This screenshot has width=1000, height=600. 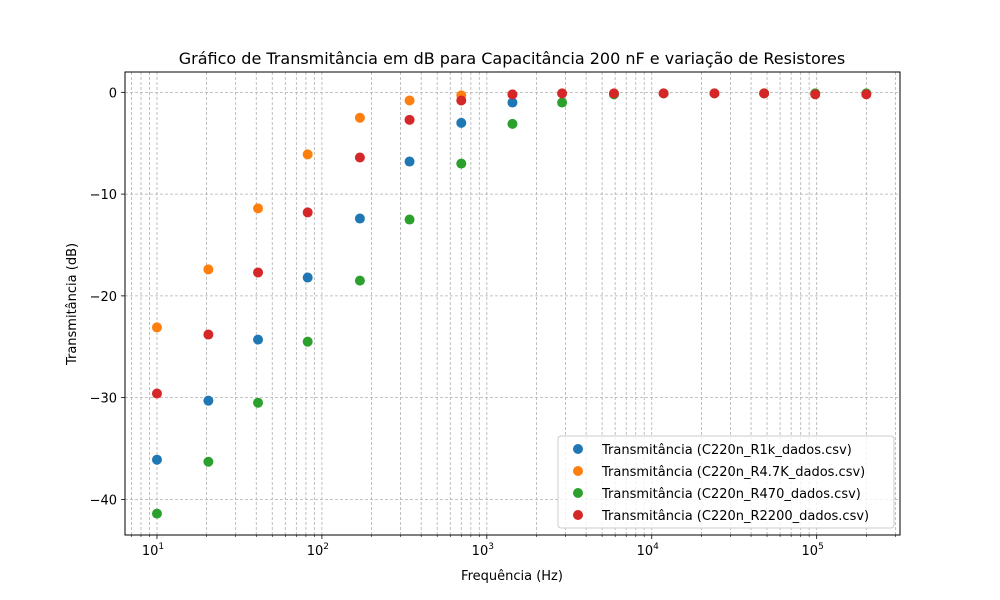 I want to click on y-tick-label: −30, so click(x=103, y=399).